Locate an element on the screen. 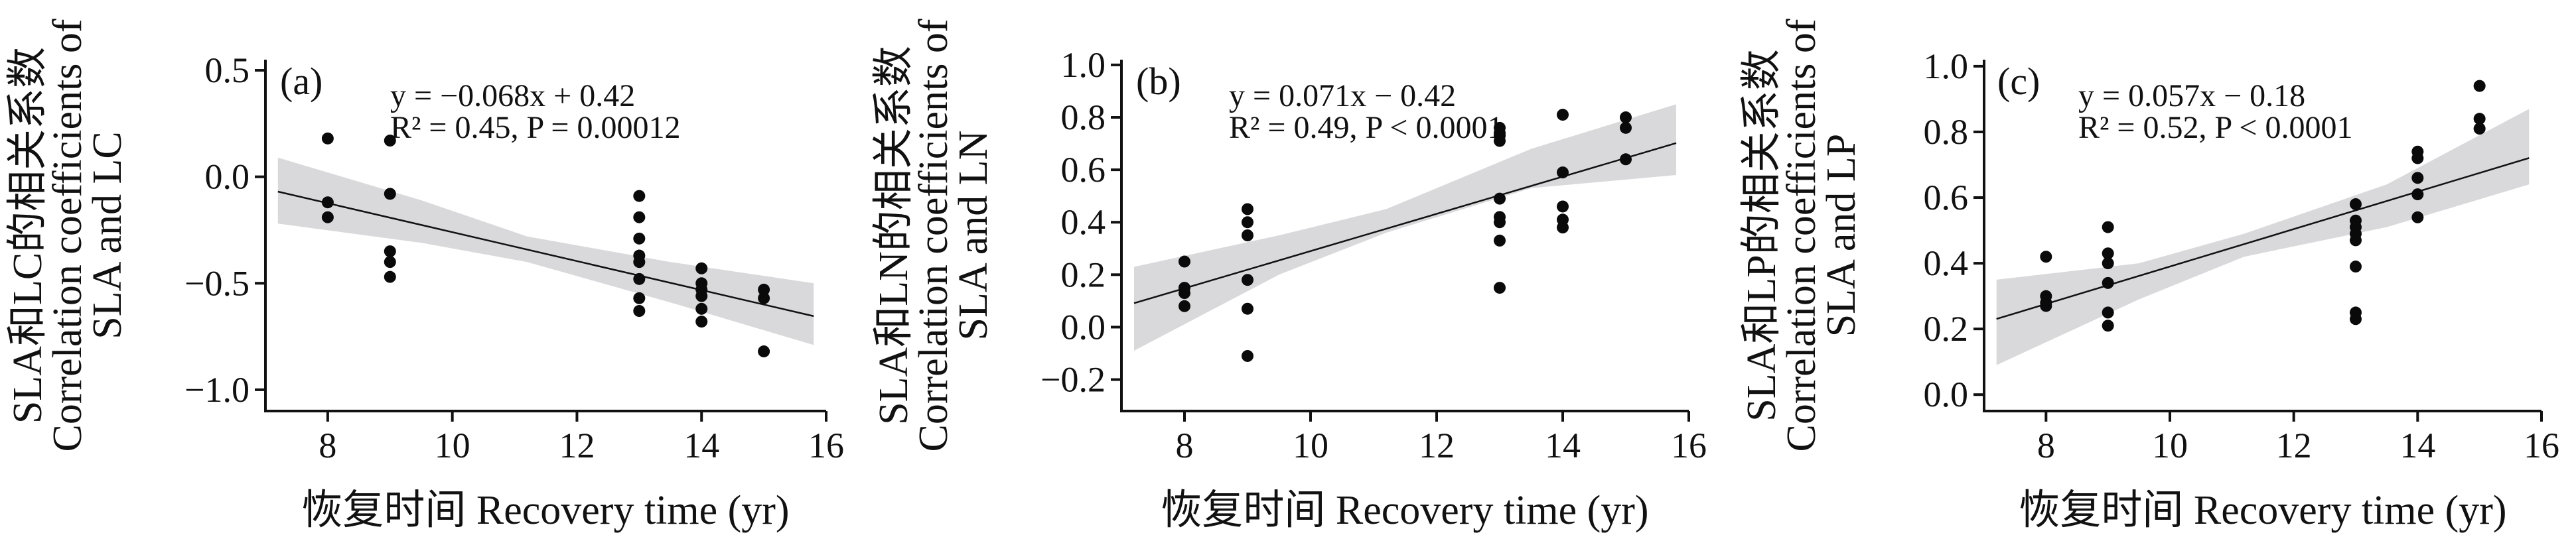 This screenshot has width=2576, height=537. panel-b-confidence-band is located at coordinates (1405, 227).